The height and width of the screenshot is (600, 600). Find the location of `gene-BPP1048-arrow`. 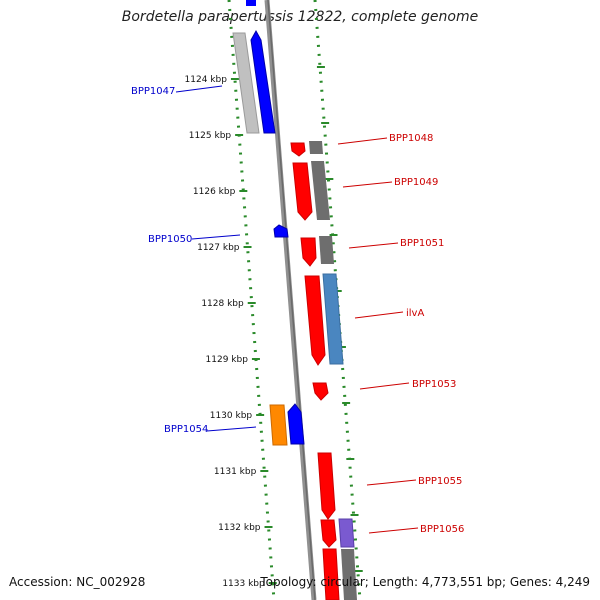

gene-BPP1048-arrow is located at coordinates (298, 149).